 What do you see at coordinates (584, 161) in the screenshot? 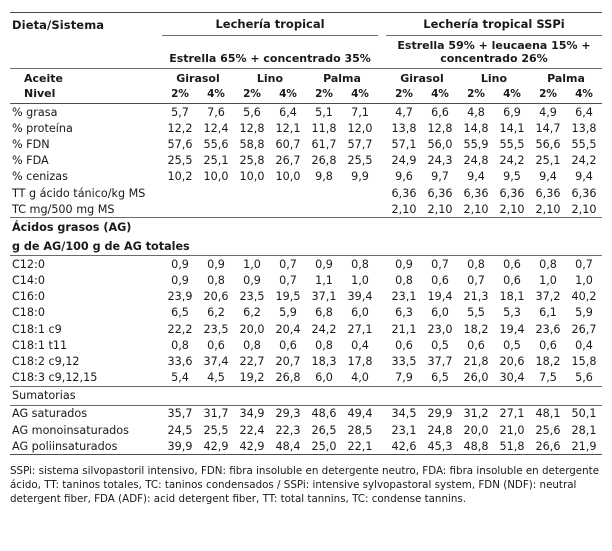
I see `table-cell: 24,2` at bounding box center [584, 161].